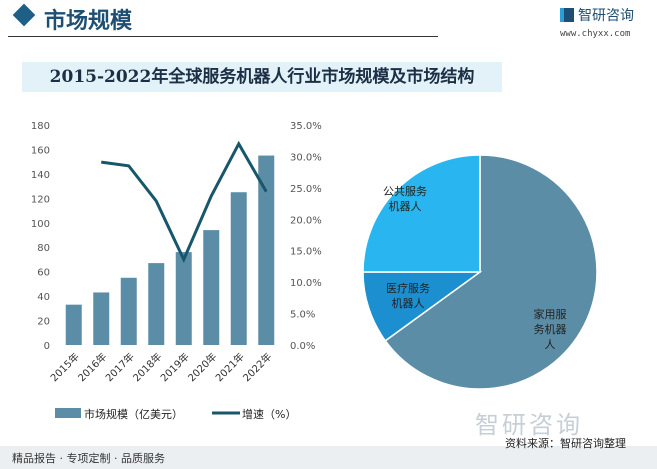  I want to click on x-tick-label: 2022年, so click(257, 367).